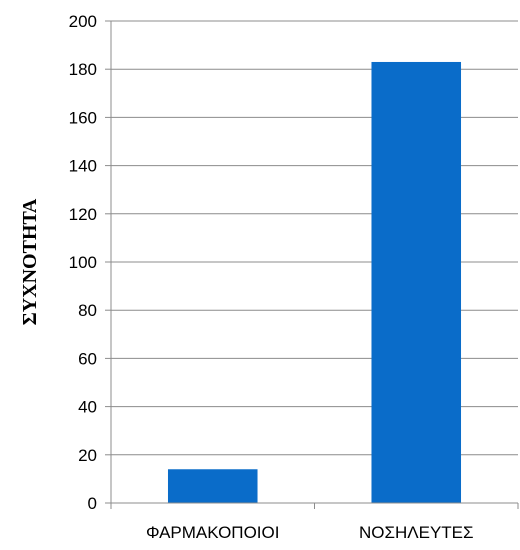 The height and width of the screenshot is (550, 520). What do you see at coordinates (310, 532) in the screenshot?
I see `x-tick-labels: ΦΑΡΜΑΚΟΠΟΙΟΙ ΝΟΣΗΛΕΥΤΕΣ` at bounding box center [310, 532].